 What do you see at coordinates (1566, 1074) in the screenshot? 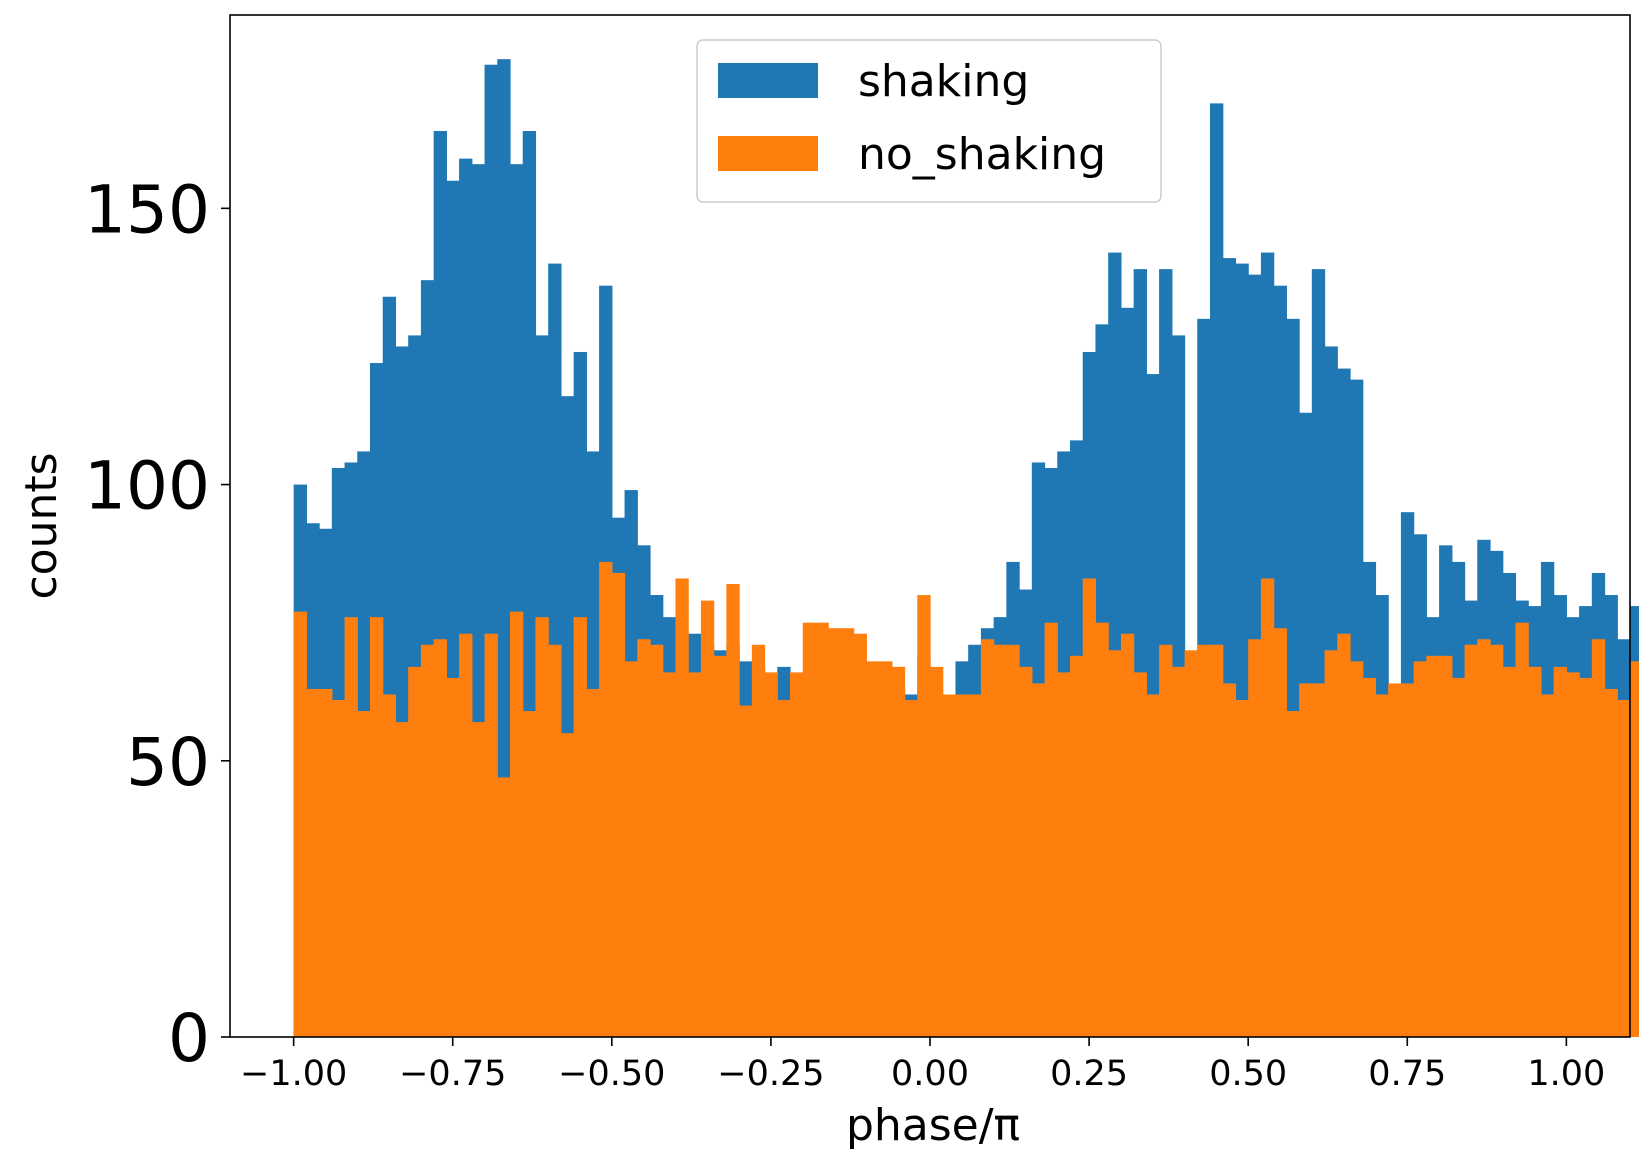
I see `x-tick-label: 1.00` at bounding box center [1566, 1074].